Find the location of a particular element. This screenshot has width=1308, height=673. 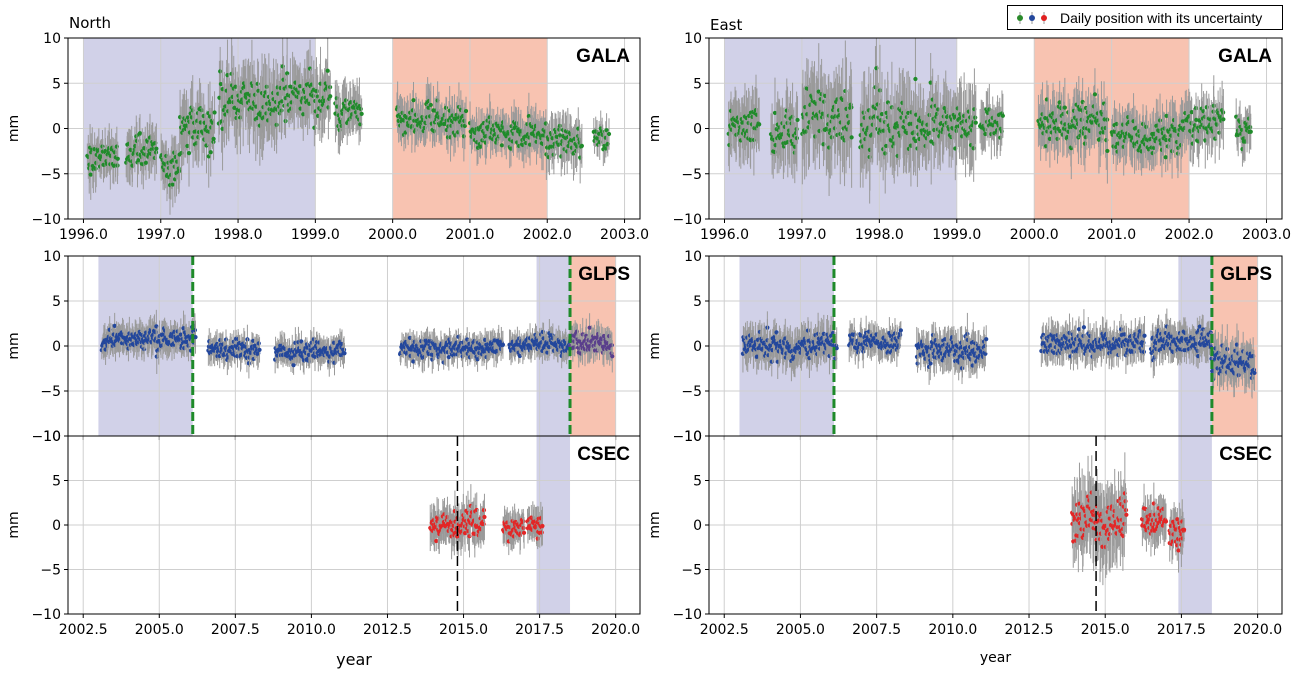

north-gala-xtick-label-3: 1999.0 is located at coordinates (315, 235).